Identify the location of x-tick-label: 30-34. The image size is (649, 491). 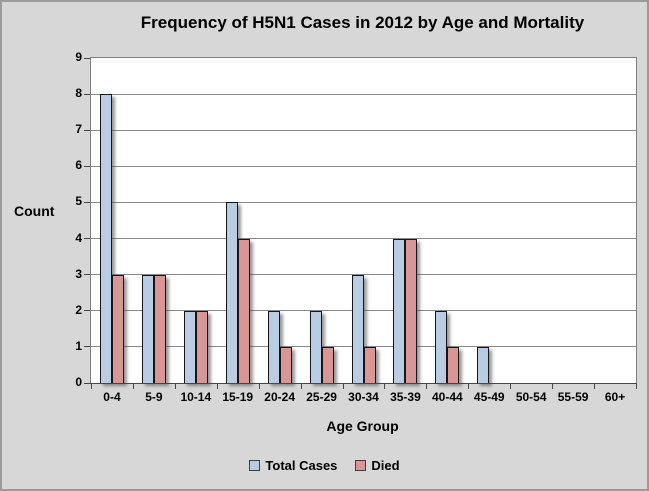
(363, 397).